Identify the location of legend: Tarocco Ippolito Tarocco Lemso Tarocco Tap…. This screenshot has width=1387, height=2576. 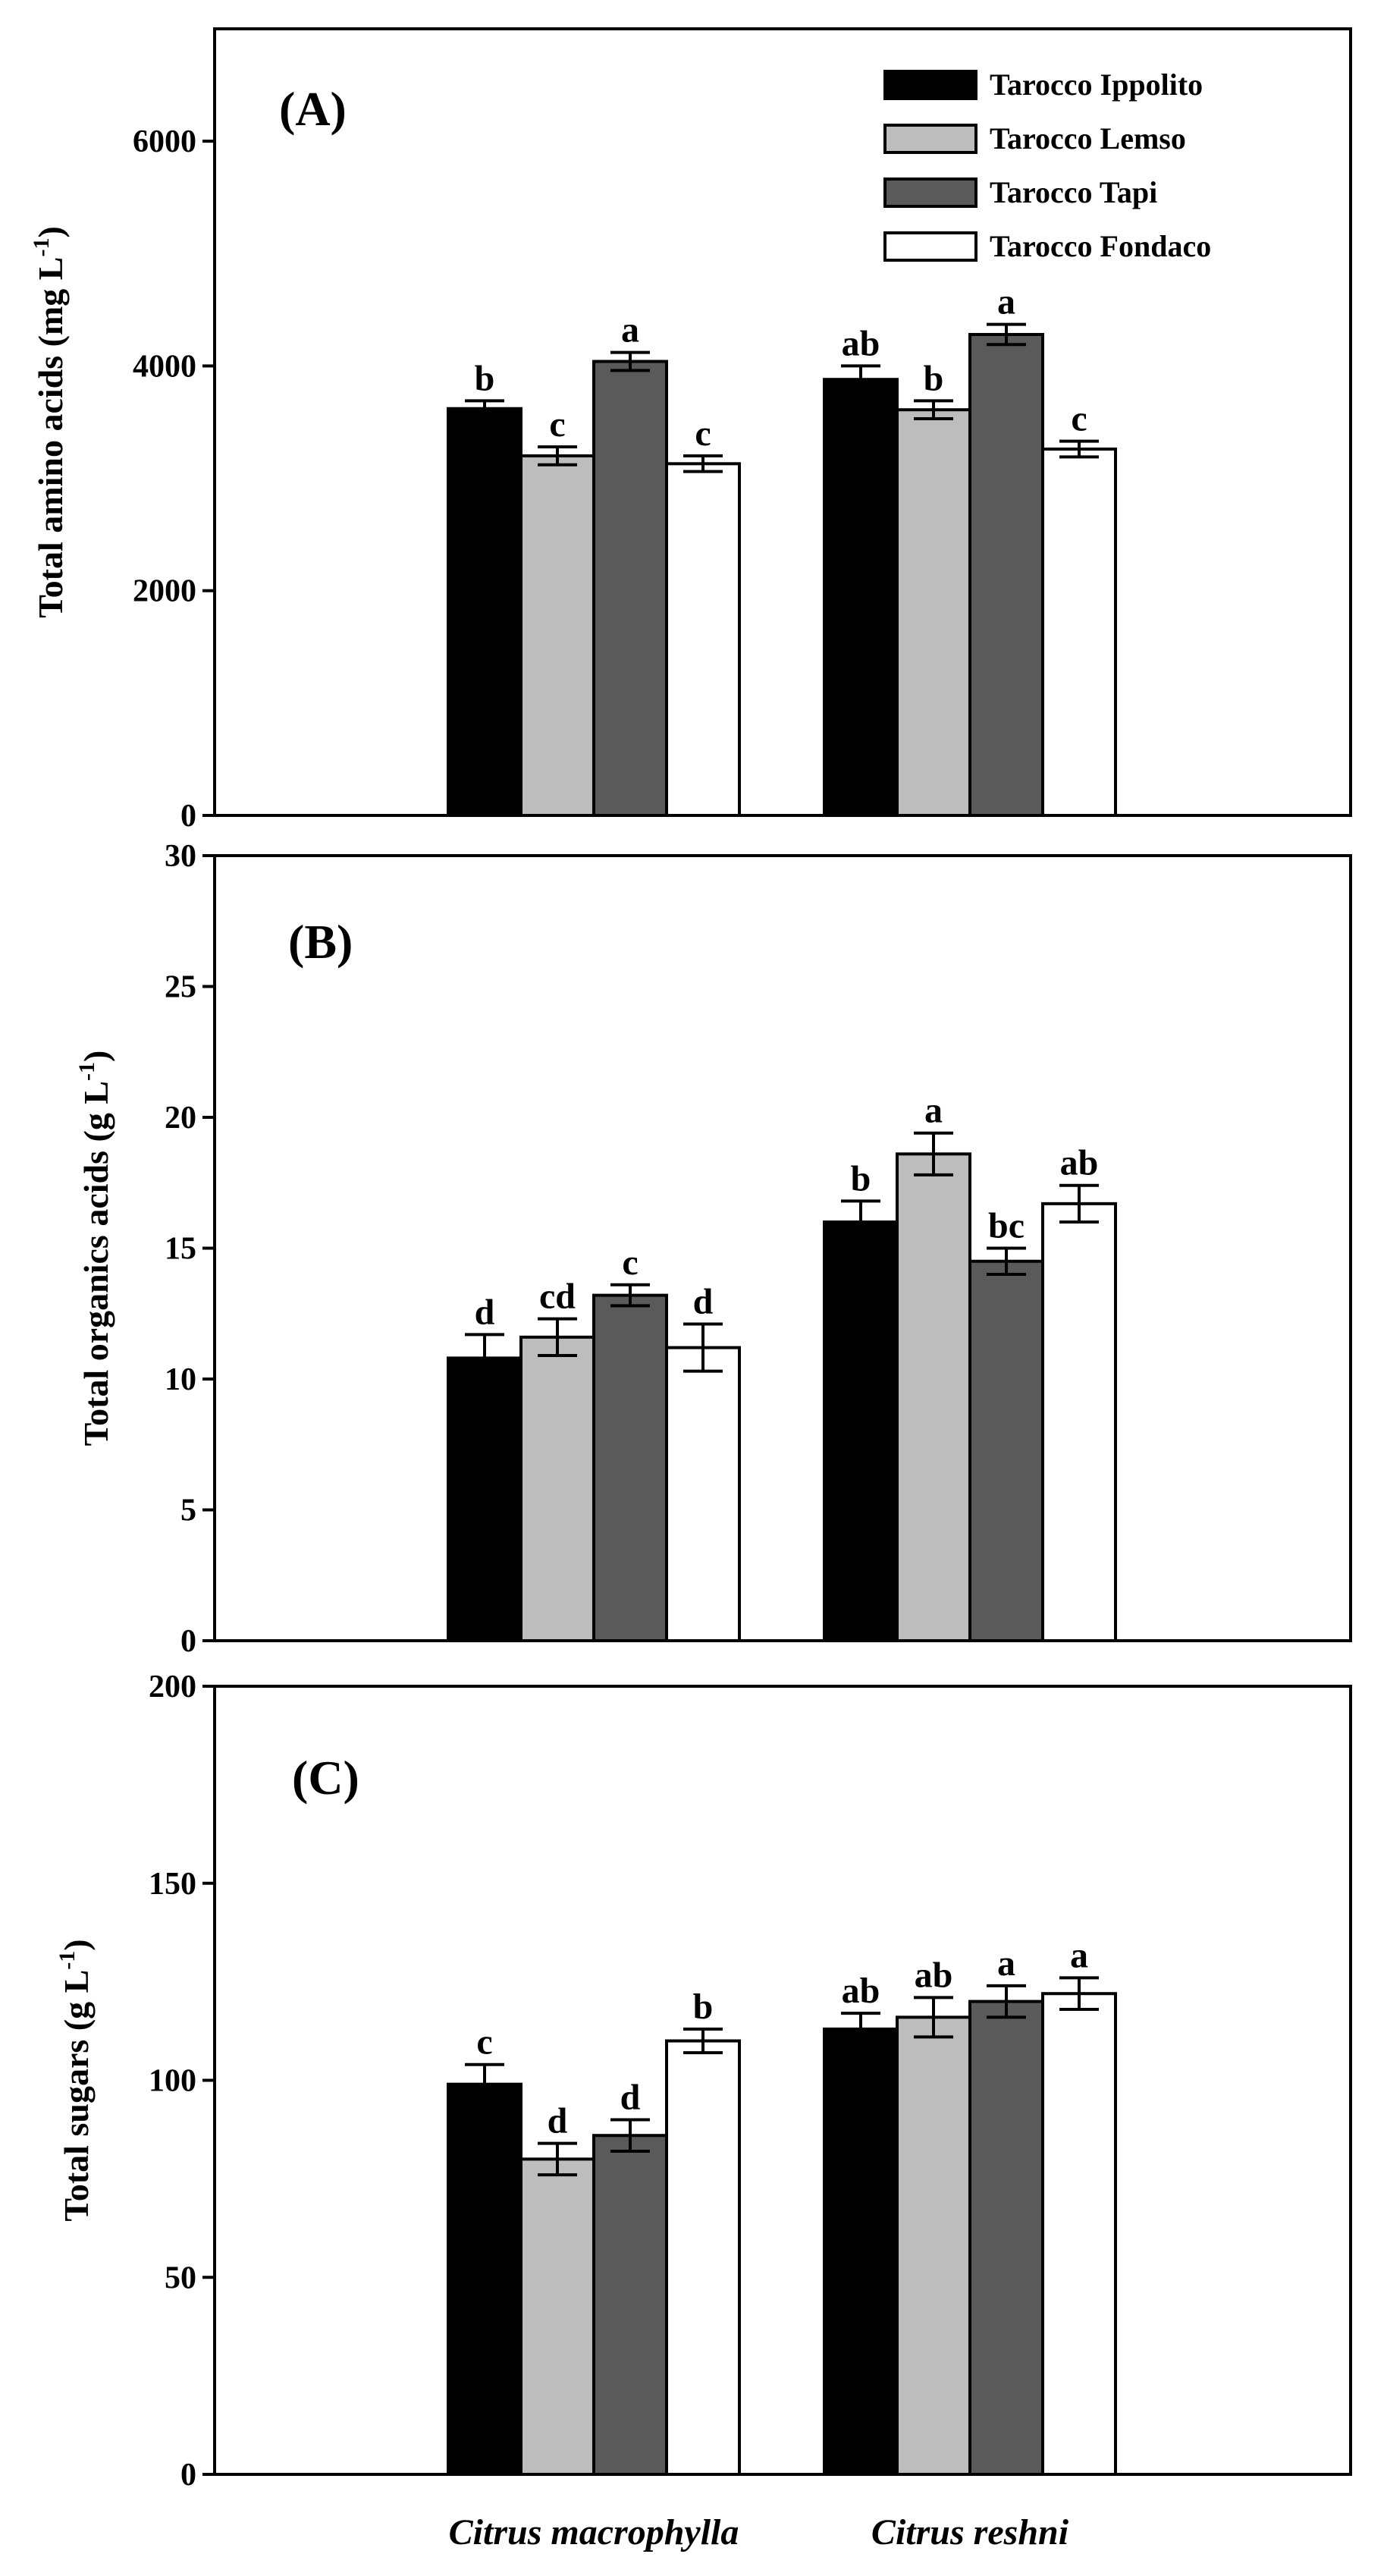
(1047, 165).